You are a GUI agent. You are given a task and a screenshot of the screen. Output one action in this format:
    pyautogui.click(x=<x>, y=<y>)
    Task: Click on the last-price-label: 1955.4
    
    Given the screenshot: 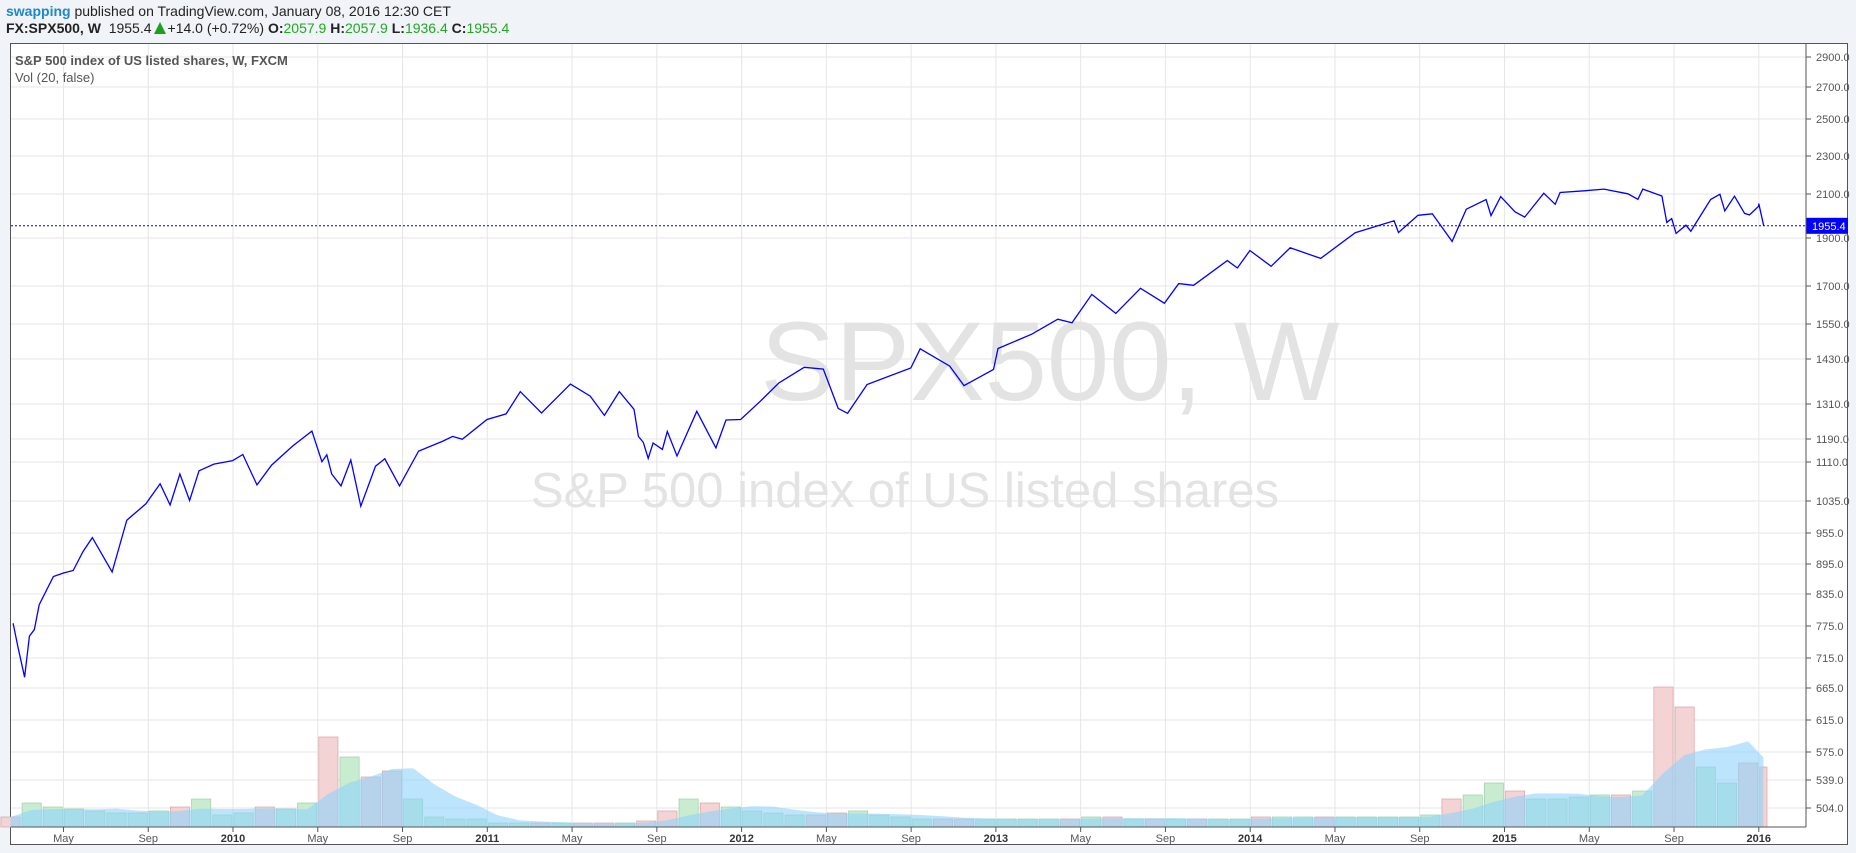 What is the action you would take?
    pyautogui.click(x=1829, y=227)
    